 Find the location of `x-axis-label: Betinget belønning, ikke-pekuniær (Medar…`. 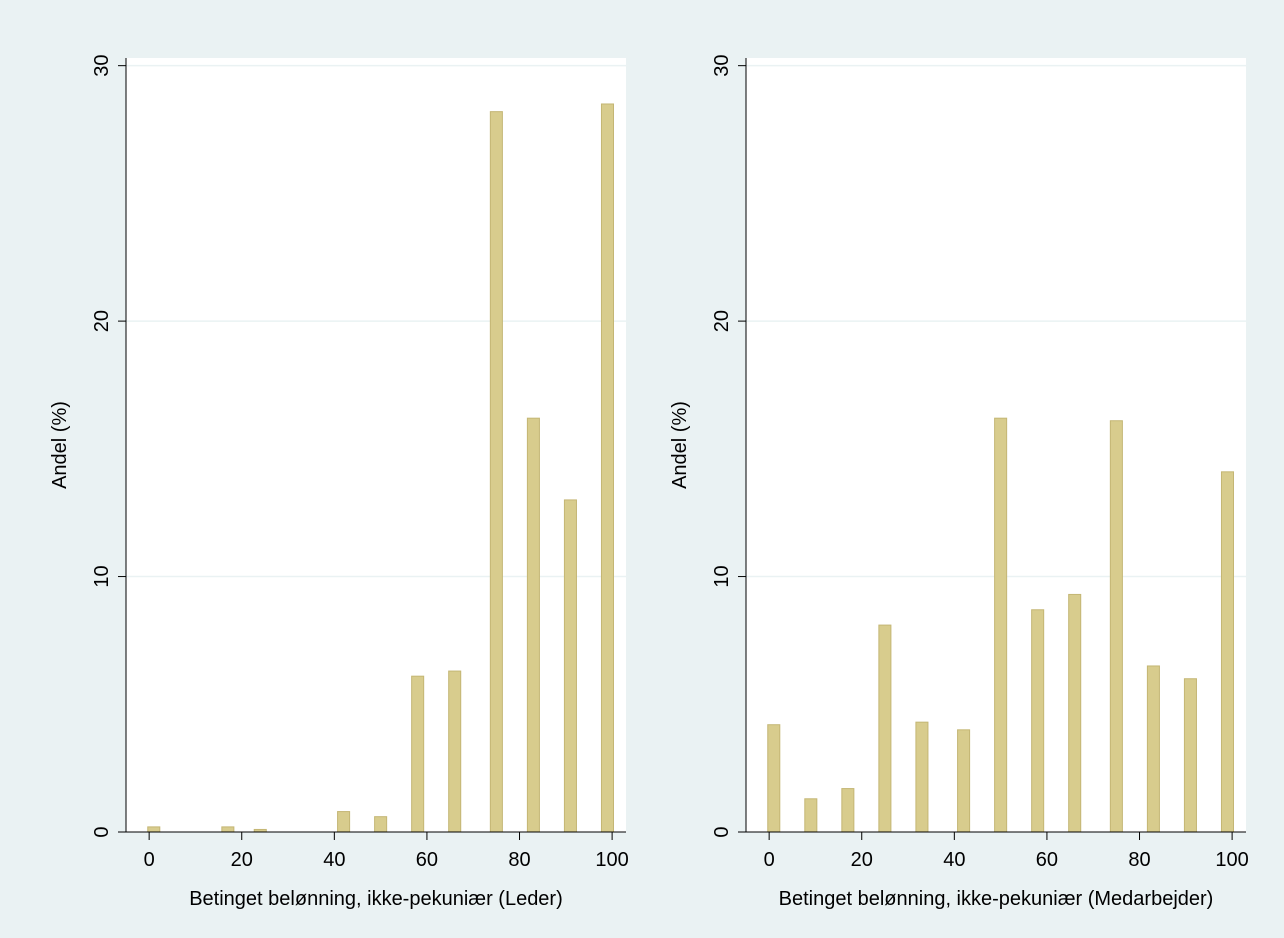

x-axis-label: Betinget belønning, ikke-pekuniær (Medar… is located at coordinates (996, 899).